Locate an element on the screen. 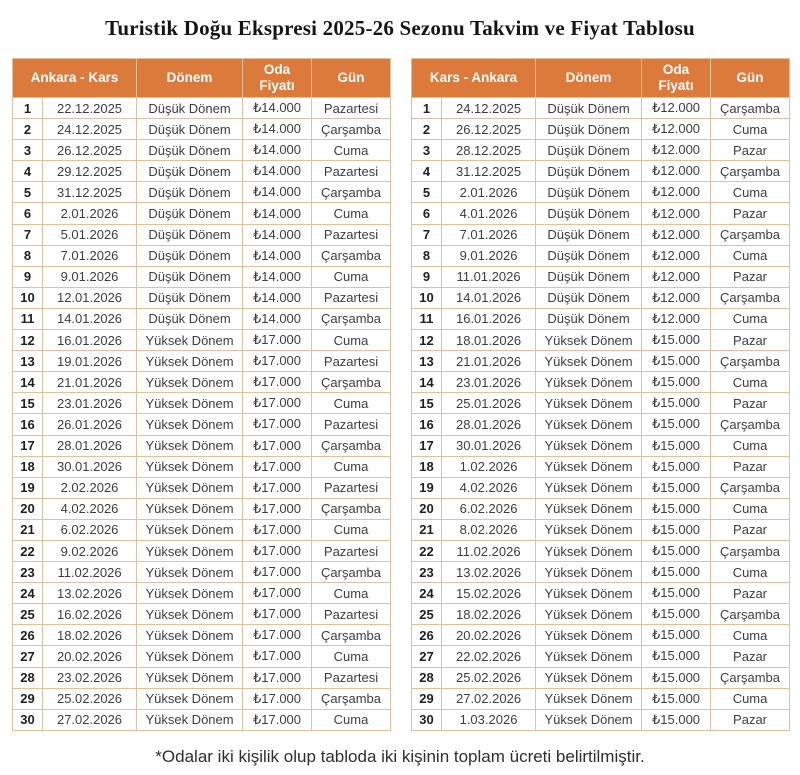 This screenshot has height=775, width=800. day-header: Gün is located at coordinates (351, 78).